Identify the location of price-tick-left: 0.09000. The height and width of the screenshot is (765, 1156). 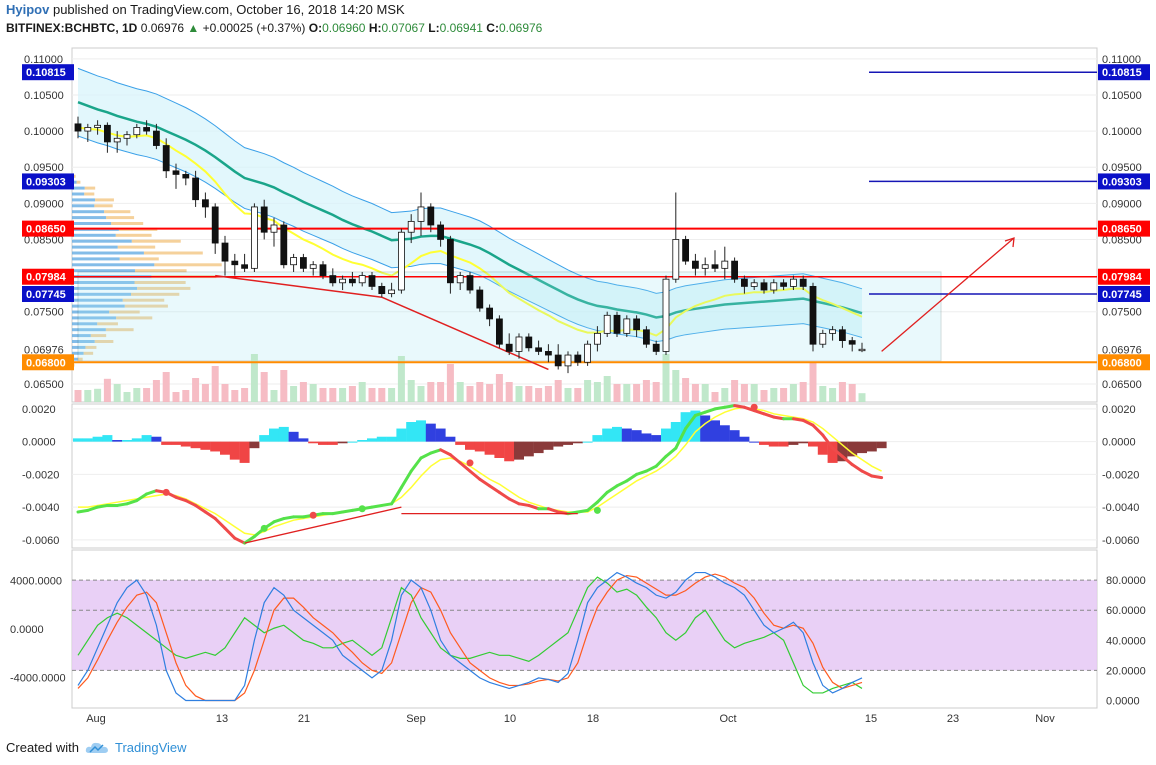
(44, 204).